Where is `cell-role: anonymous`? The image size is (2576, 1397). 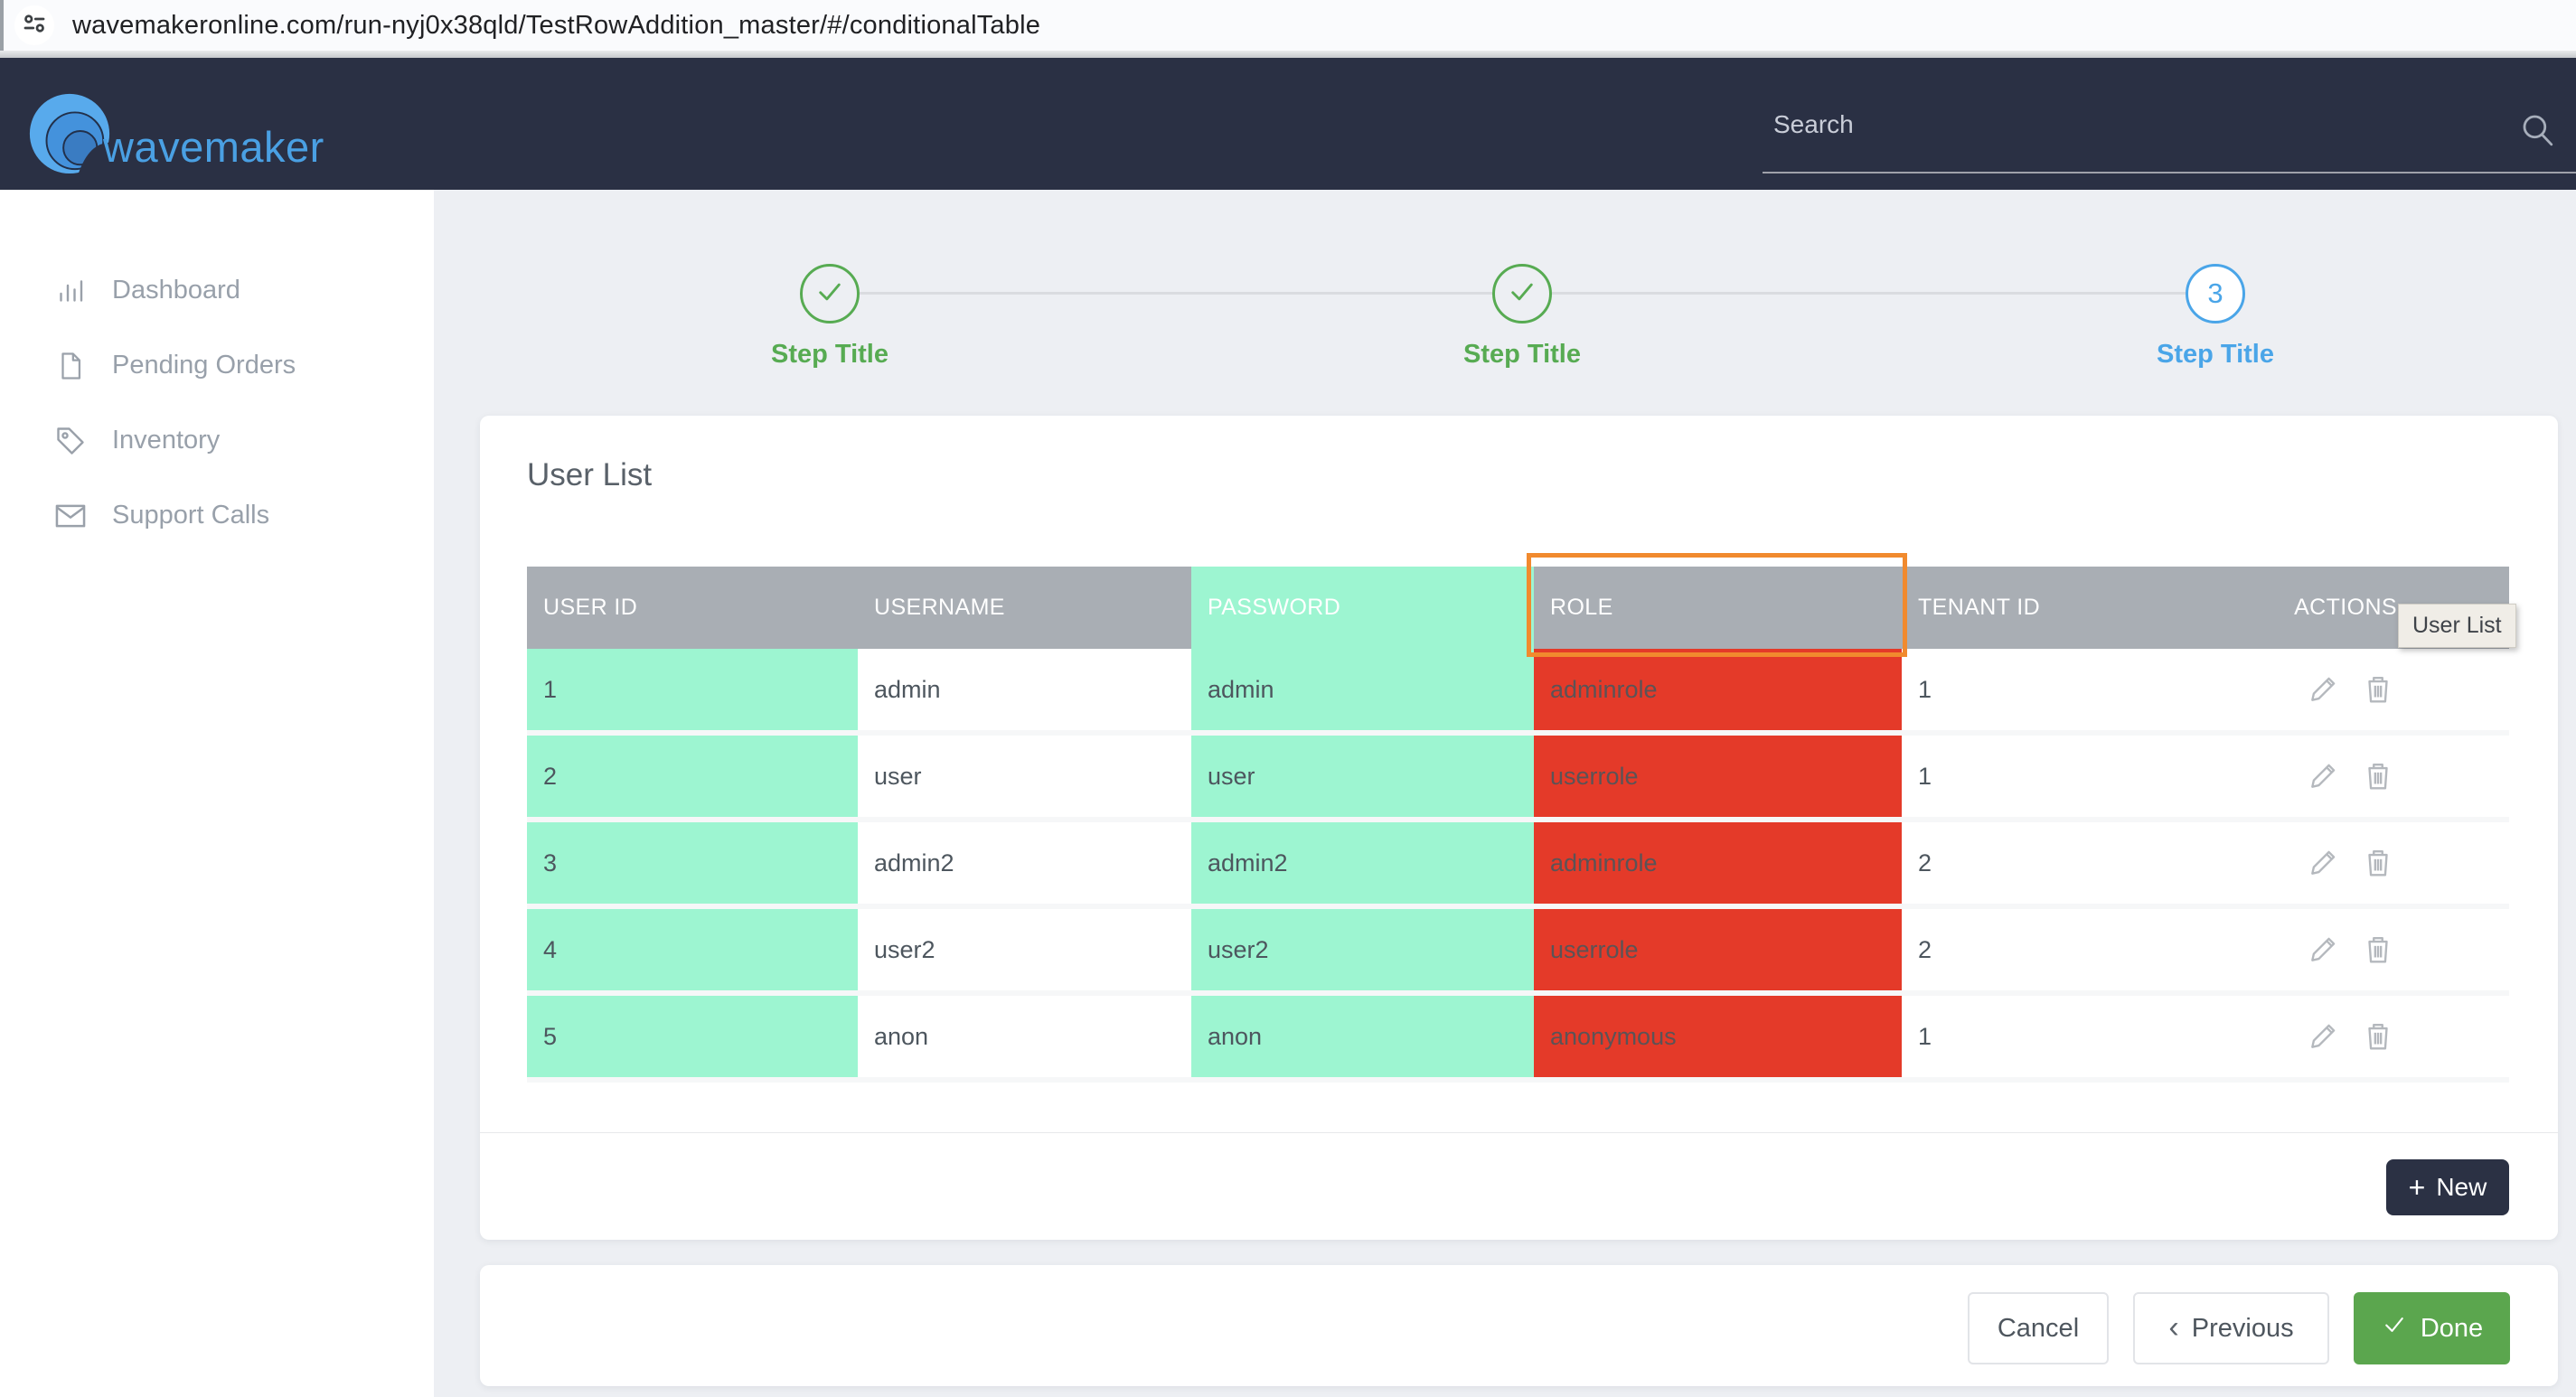
cell-role: anonymous is located at coordinates (1718, 1039).